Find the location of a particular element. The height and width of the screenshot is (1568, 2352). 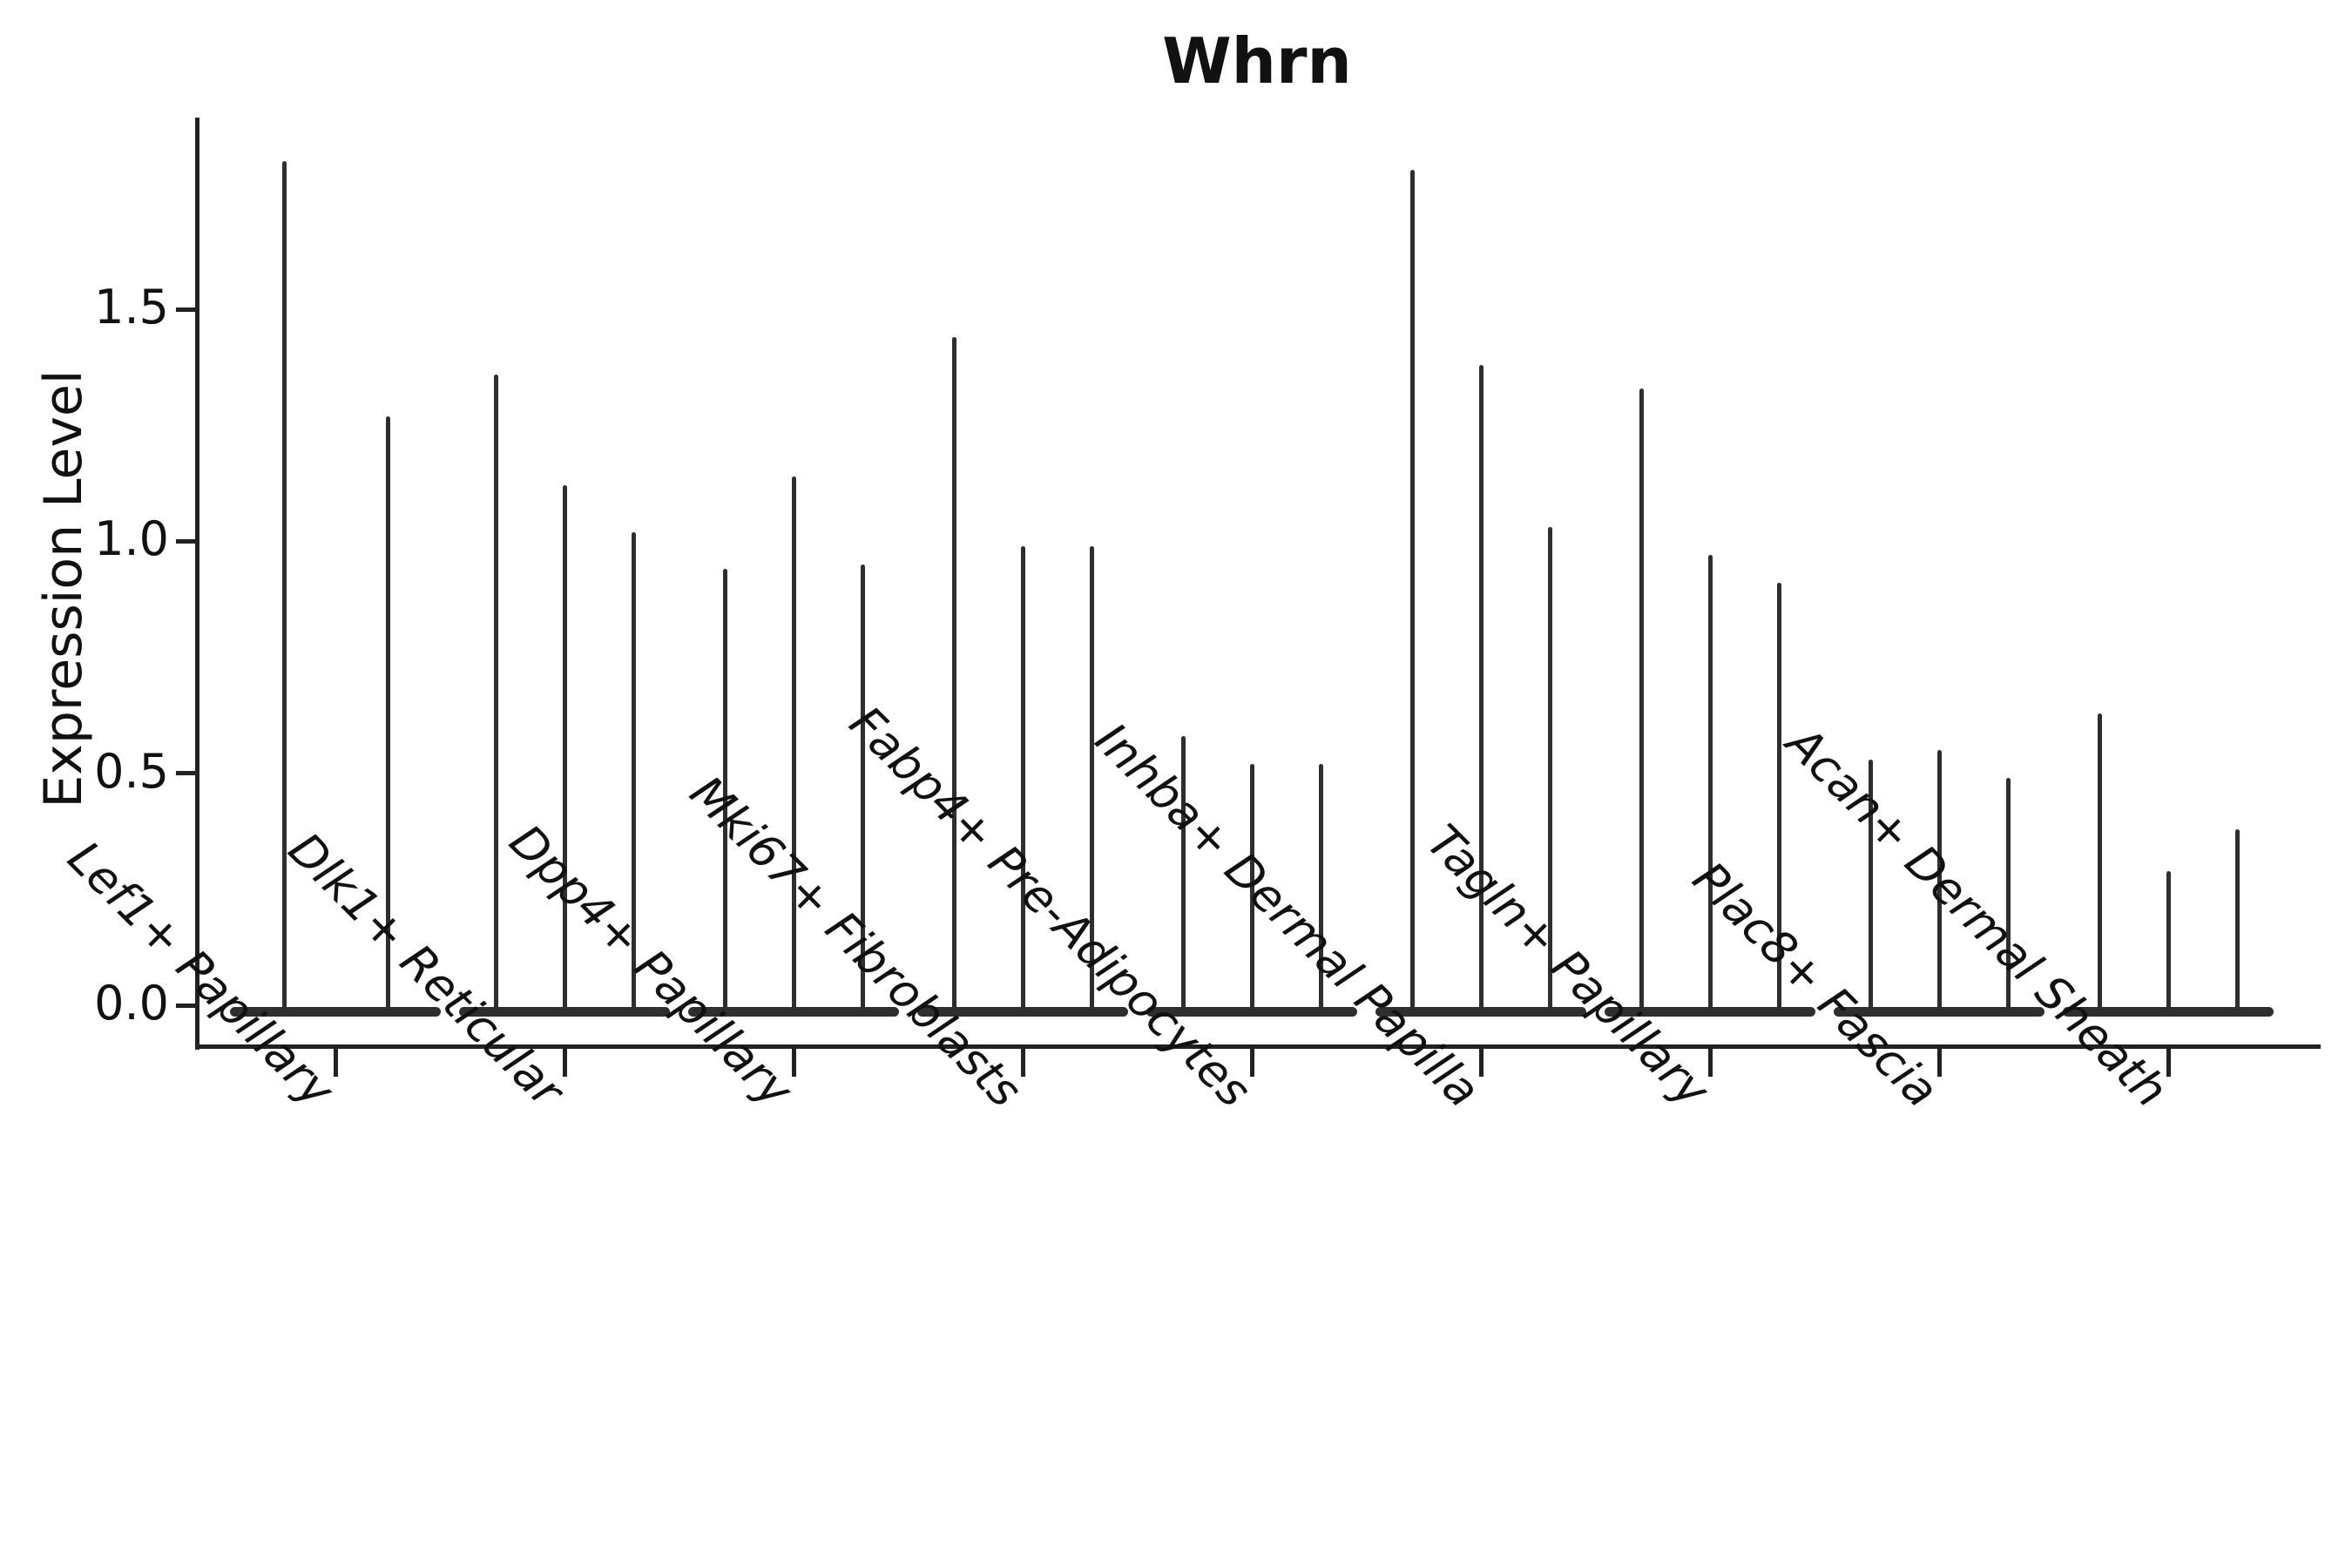

violin-base is located at coordinates (335, 1012).